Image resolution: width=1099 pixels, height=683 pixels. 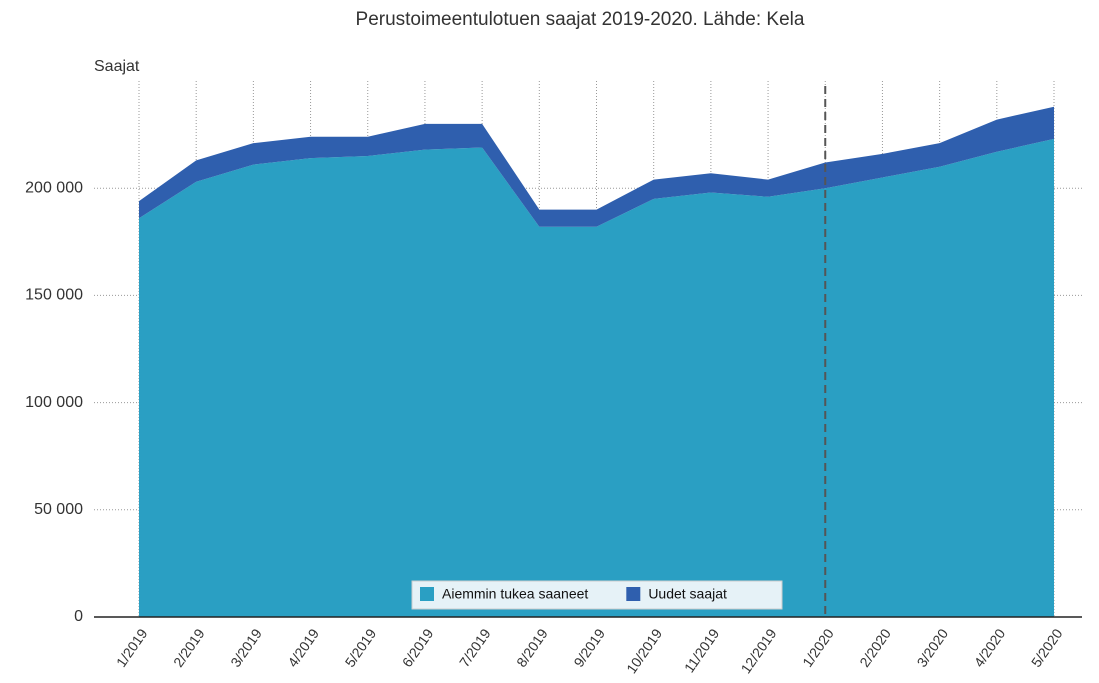 What do you see at coordinates (117, 66) in the screenshot?
I see `y-axis-label: Saajat` at bounding box center [117, 66].